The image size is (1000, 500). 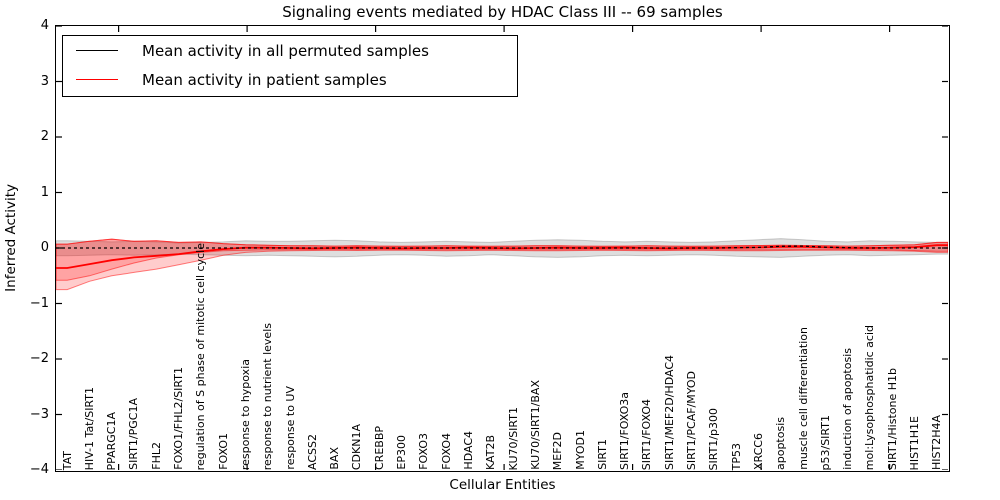 I want to click on x-axis-label: Cellular Entities, so click(x=502, y=485).